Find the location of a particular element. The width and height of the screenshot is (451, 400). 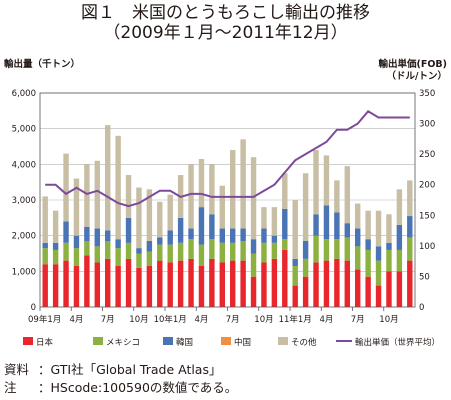

legend-label: 日本 is located at coordinates (45, 342).